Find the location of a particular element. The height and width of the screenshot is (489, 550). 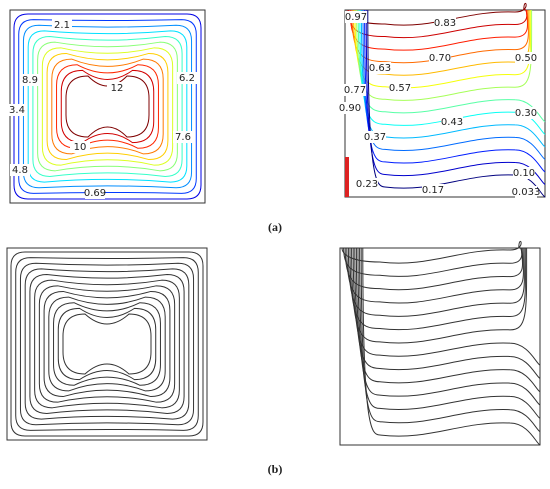

contour-label: 0.10 is located at coordinates (524, 173).